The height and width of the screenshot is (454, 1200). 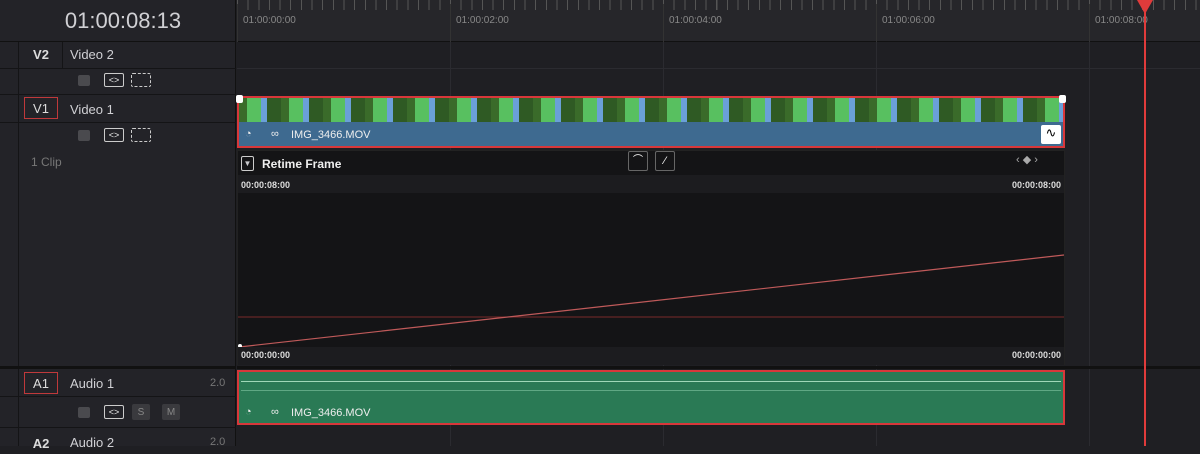 I want to click on curve-toggle-icon: ∿, so click(x=1051, y=134).